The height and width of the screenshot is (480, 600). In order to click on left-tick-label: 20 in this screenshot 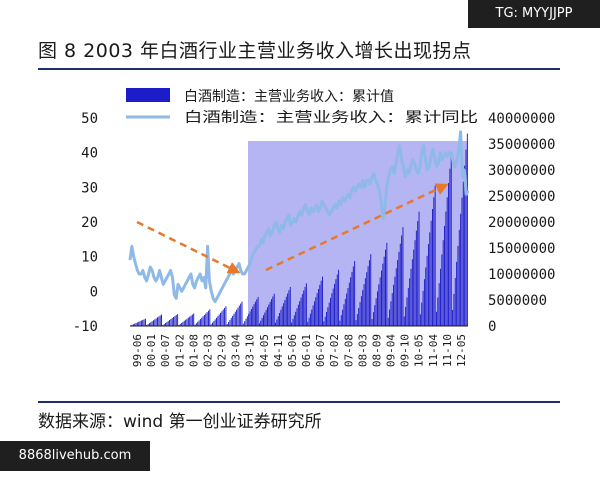, I will do `click(89, 223)`.